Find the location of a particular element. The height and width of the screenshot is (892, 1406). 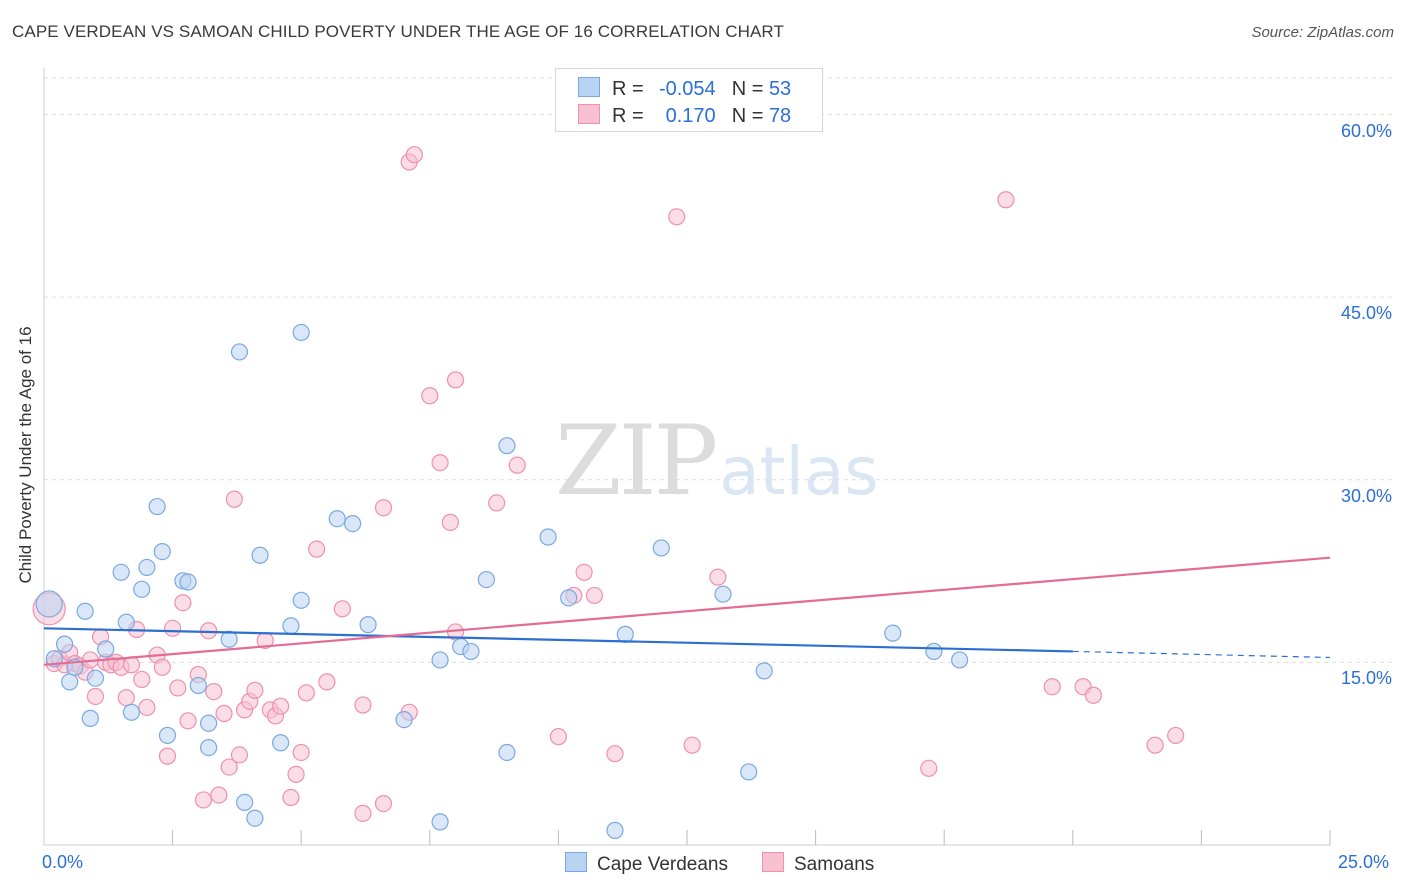

y-tick-label: 45.0% is located at coordinates (1366, 313).